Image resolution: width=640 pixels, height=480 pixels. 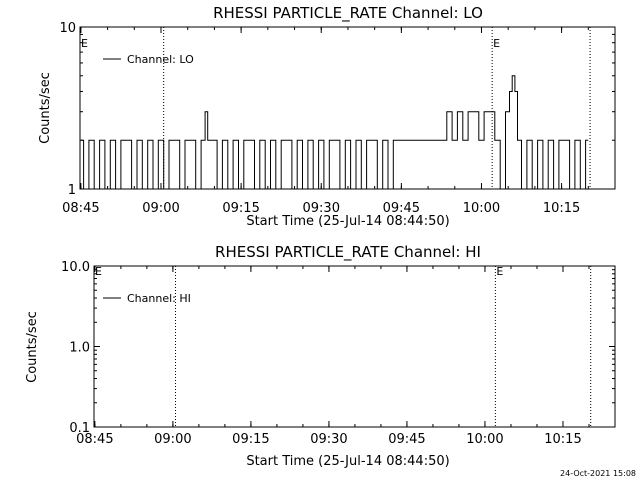 What do you see at coordinates (72, 190) in the screenshot?
I see `y-tick-label: 1` at bounding box center [72, 190].